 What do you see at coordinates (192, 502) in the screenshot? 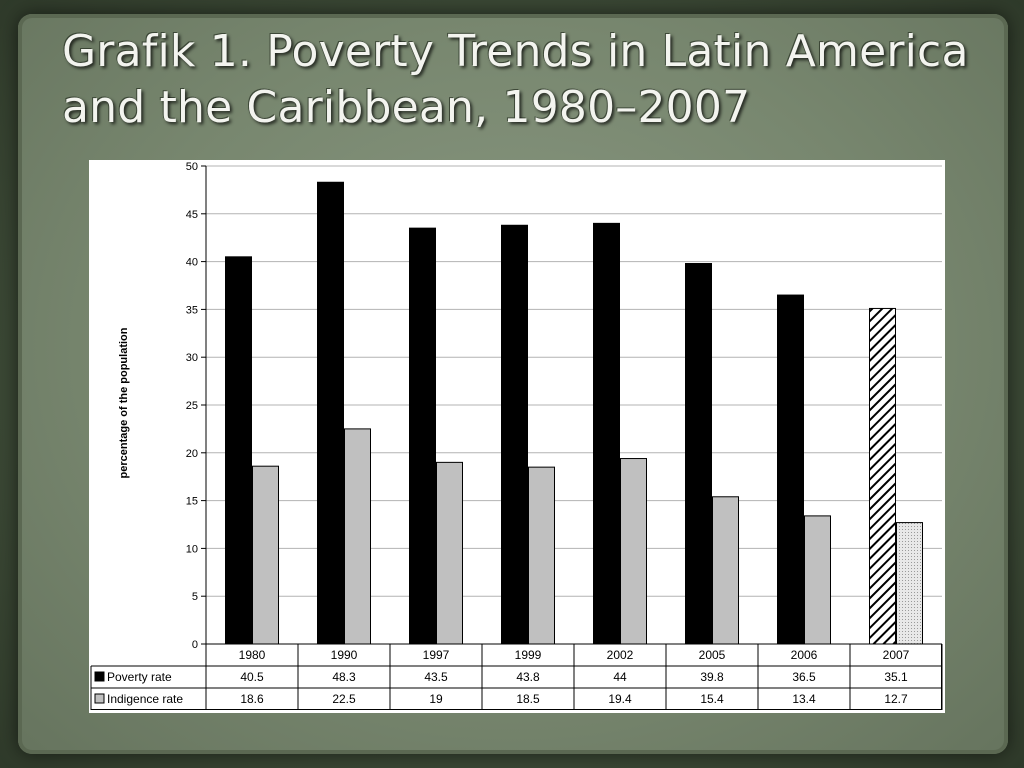
I see `y-tick-label: 15` at bounding box center [192, 502].